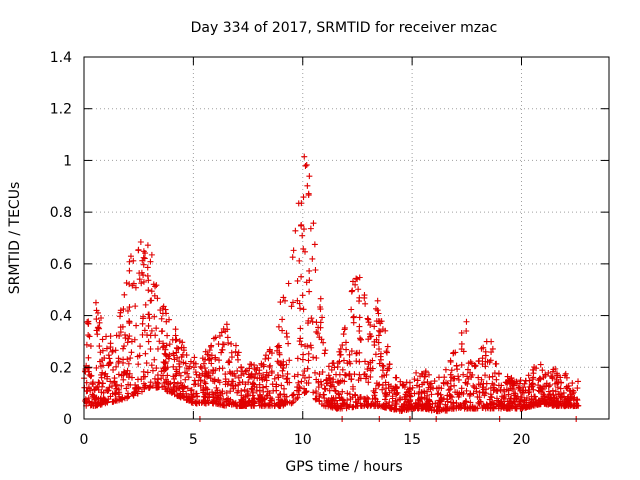 This screenshot has width=640, height=480. What do you see at coordinates (15, 238) in the screenshot?
I see `y-axis-label: SRMTID / TECUs` at bounding box center [15, 238].